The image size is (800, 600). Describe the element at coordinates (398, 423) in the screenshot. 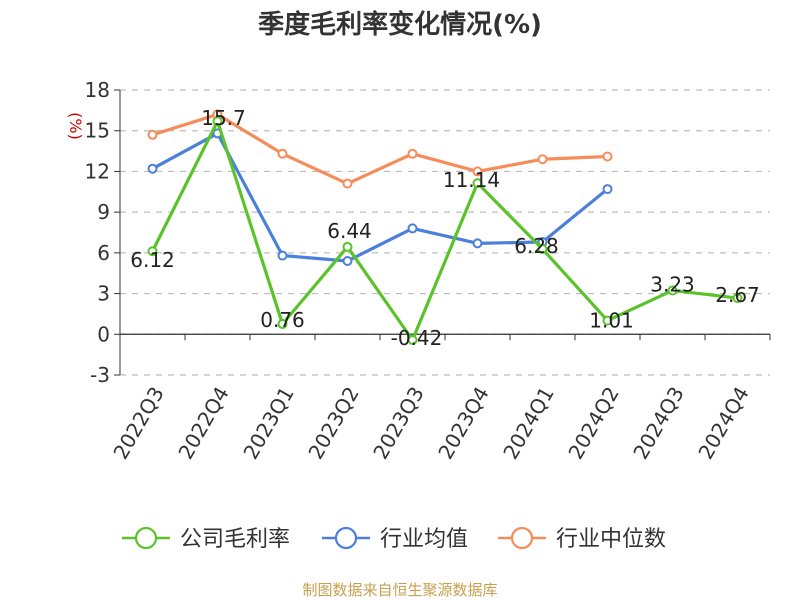

I see `x-tick-label: 2023Q3` at that location.